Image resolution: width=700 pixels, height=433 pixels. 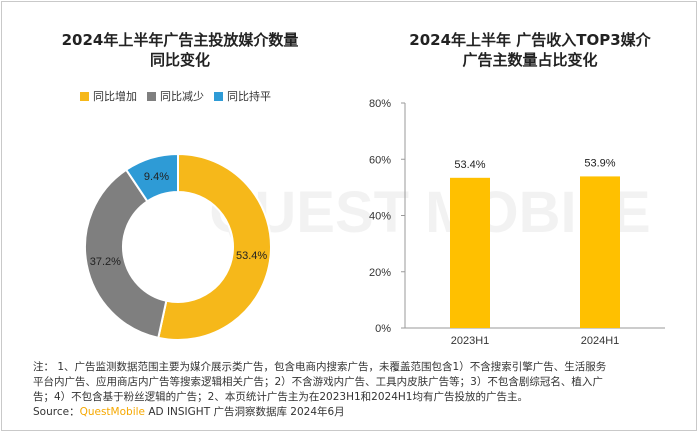 What do you see at coordinates (380, 273) in the screenshot?
I see `bar-y-tick-label: 20%` at bounding box center [380, 273].